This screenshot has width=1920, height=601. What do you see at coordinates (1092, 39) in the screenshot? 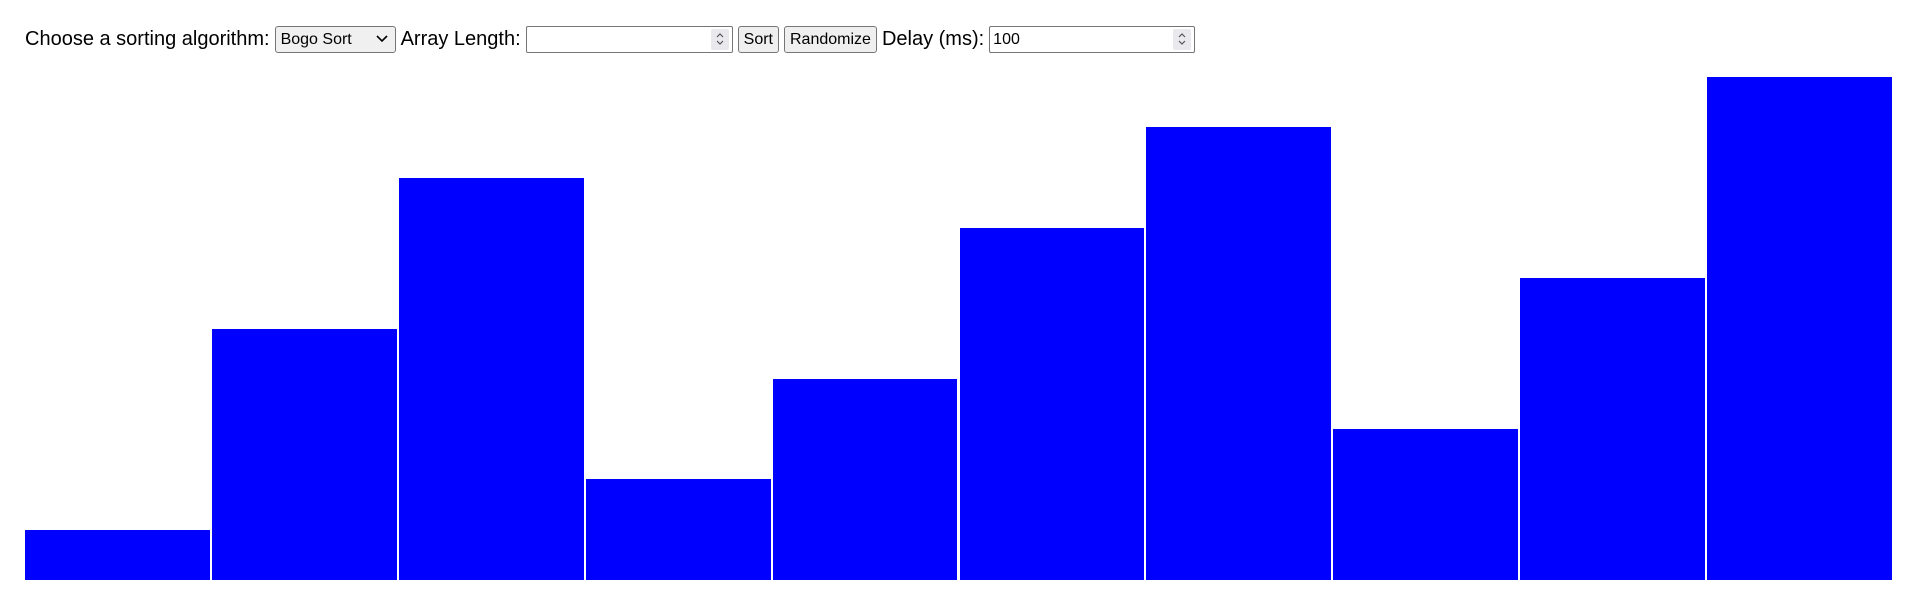
I see `delay-input: 100` at bounding box center [1092, 39].